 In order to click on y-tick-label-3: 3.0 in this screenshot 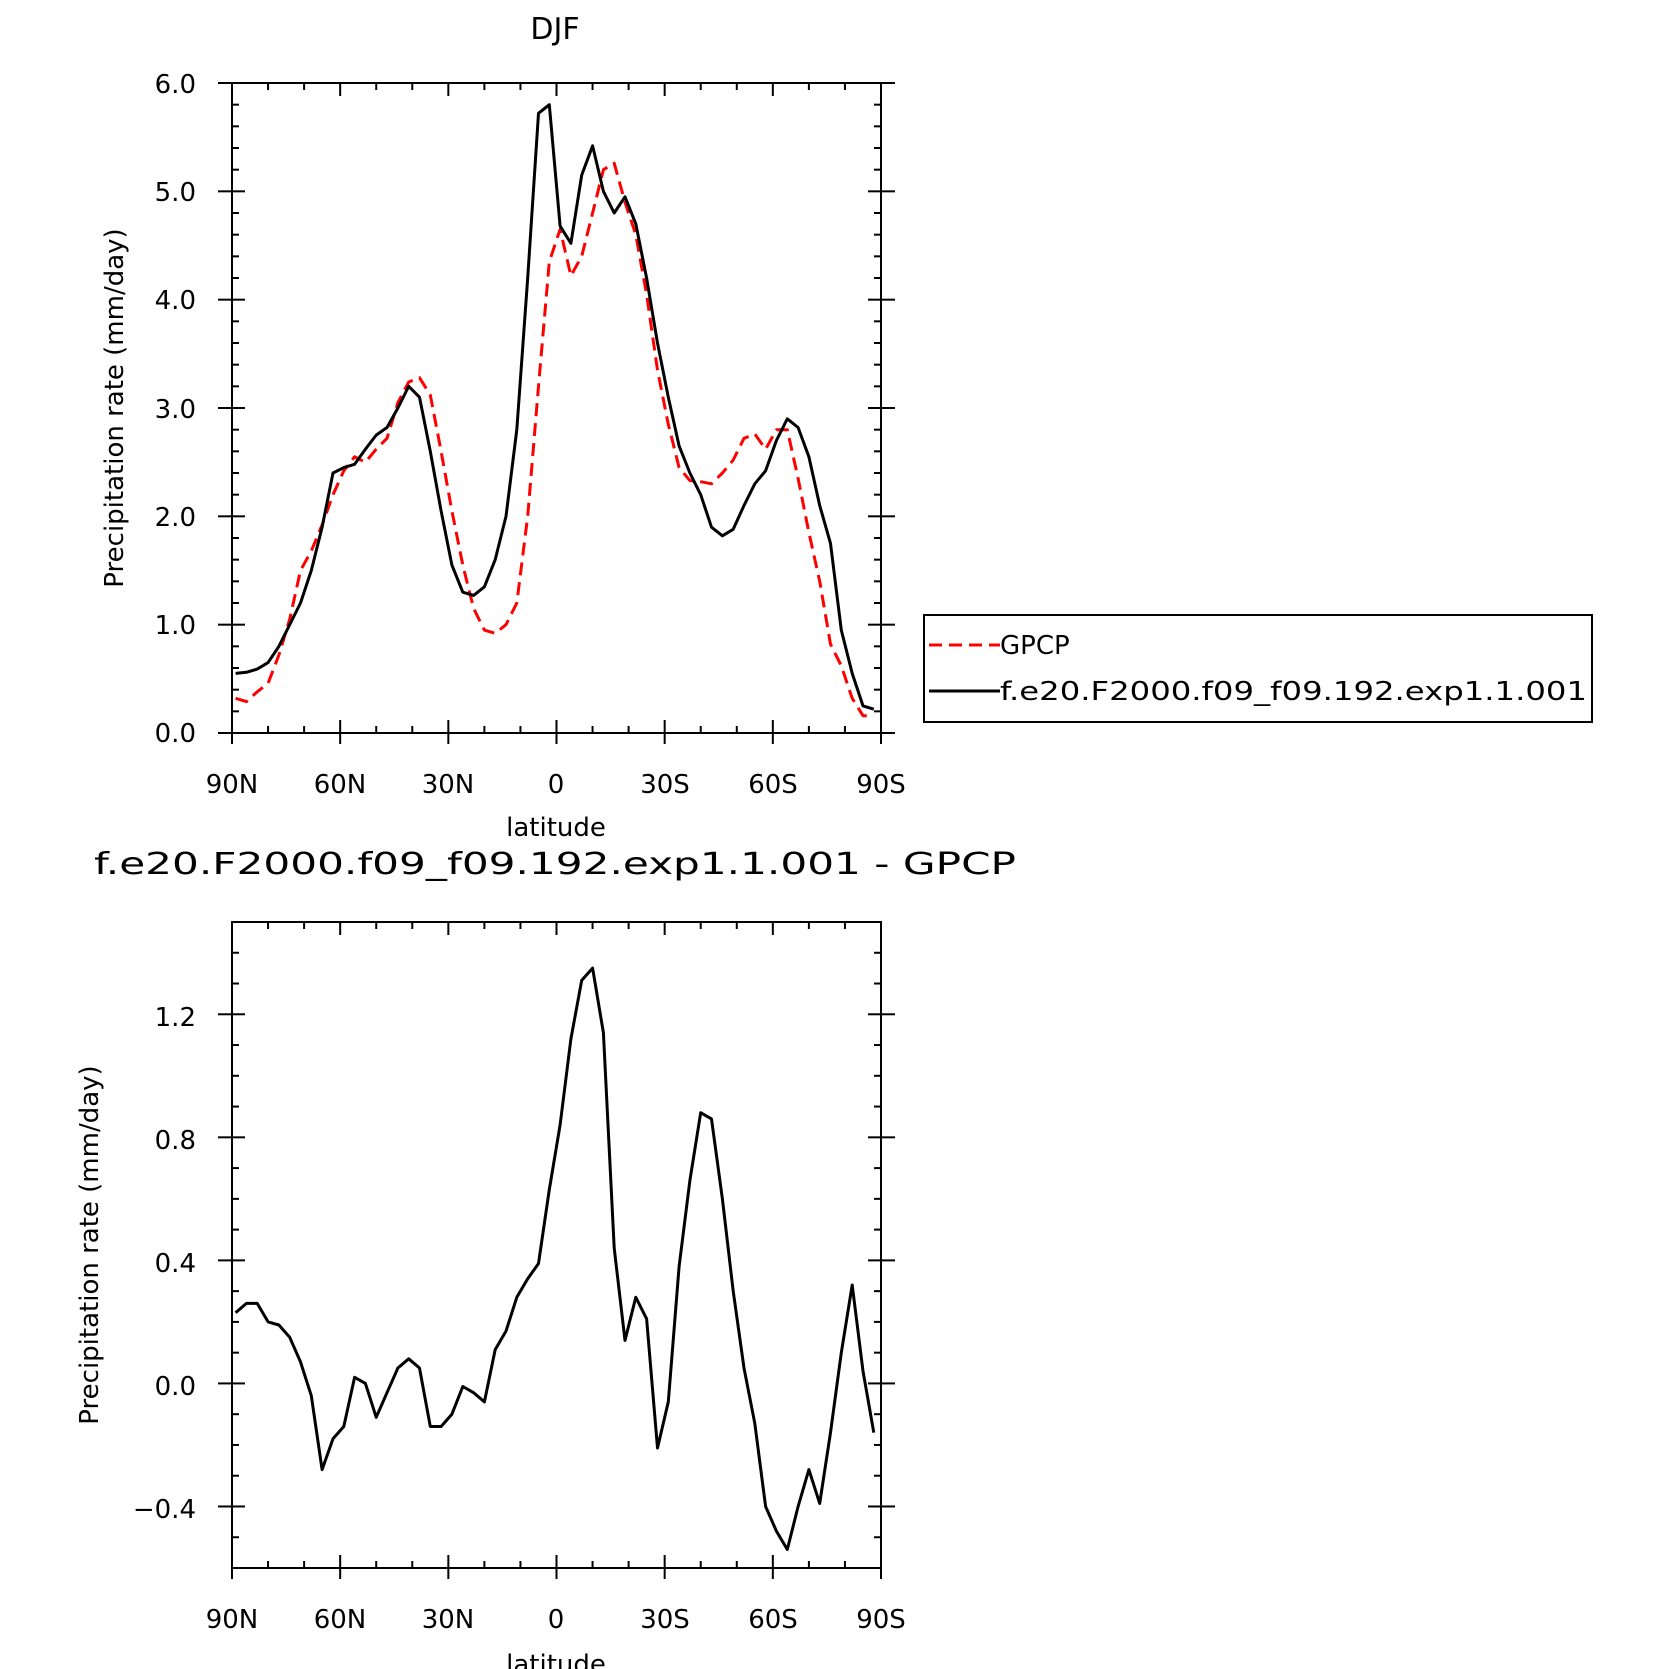, I will do `click(175, 410)`.